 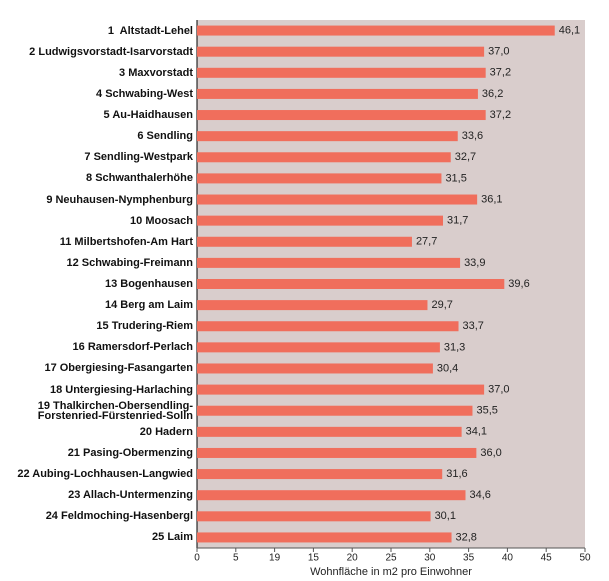 I want to click on category-label: 21 Pasing-Obermenzing, so click(x=130, y=452).